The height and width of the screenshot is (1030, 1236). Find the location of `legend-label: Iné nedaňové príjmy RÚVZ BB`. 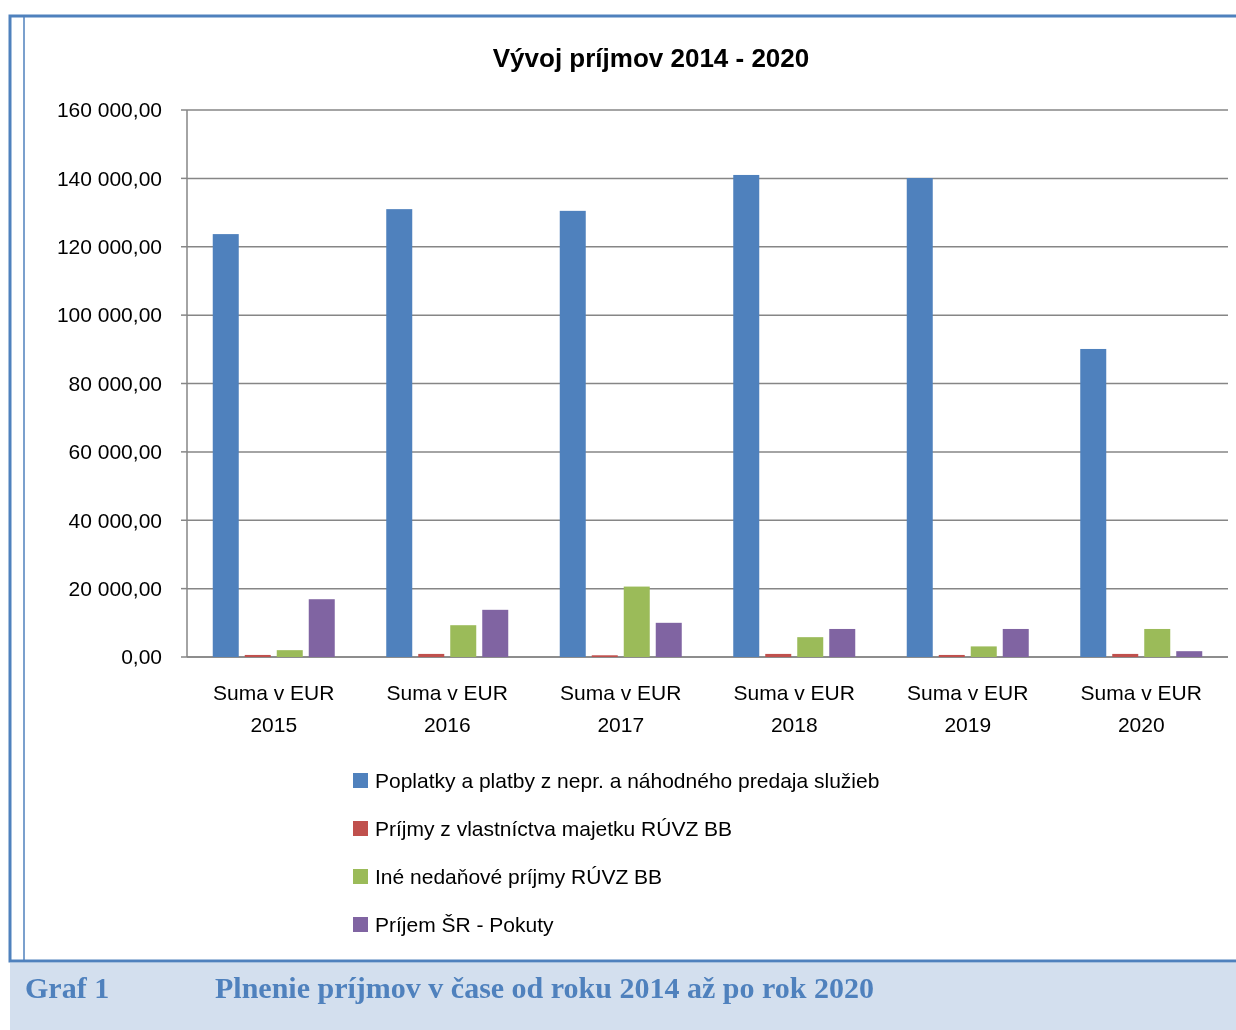

legend-label: Iné nedaňové príjmy RÚVZ BB is located at coordinates (519, 877).